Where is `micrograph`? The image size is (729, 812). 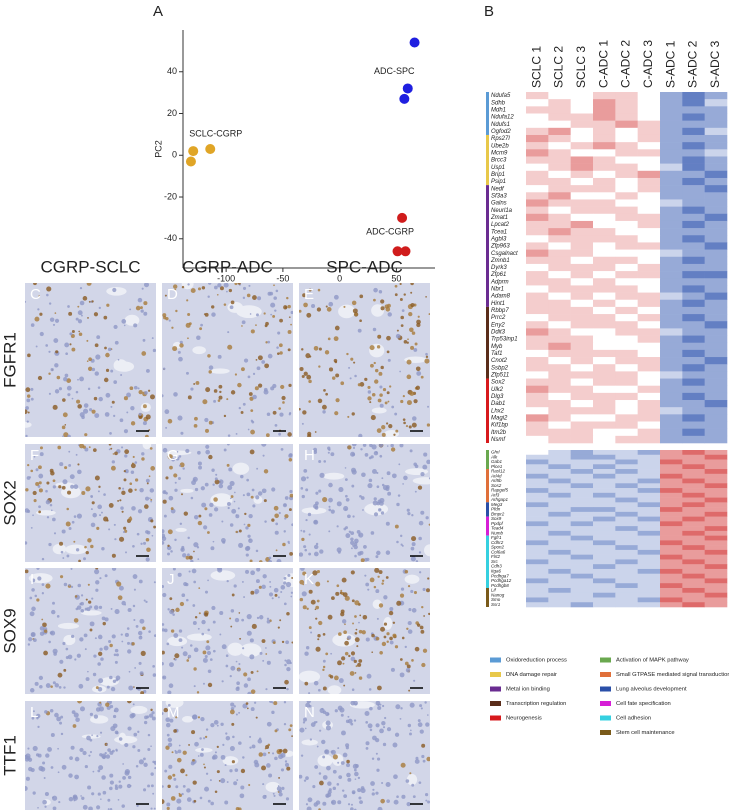
micrograph is located at coordinates (227, 631).